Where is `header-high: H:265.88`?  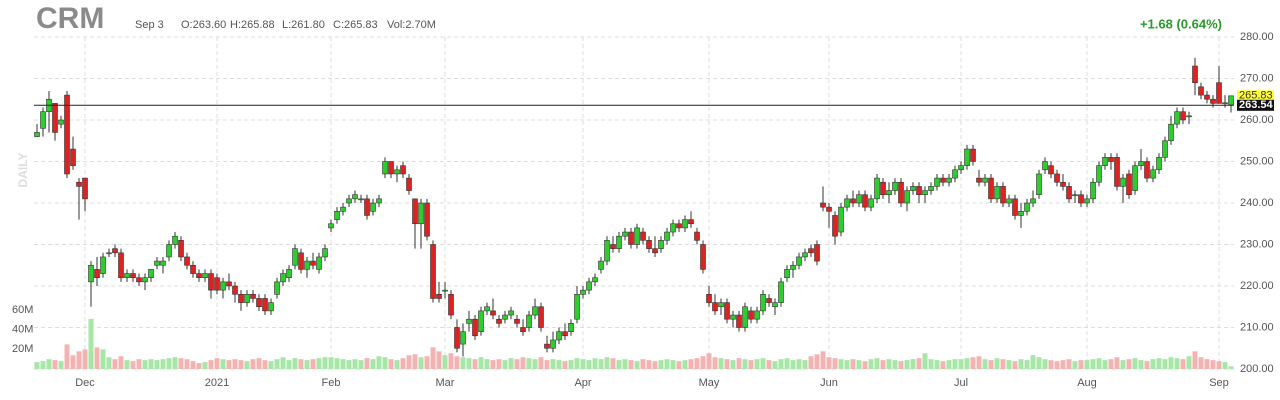
header-high: H:265.88 is located at coordinates (252, 25).